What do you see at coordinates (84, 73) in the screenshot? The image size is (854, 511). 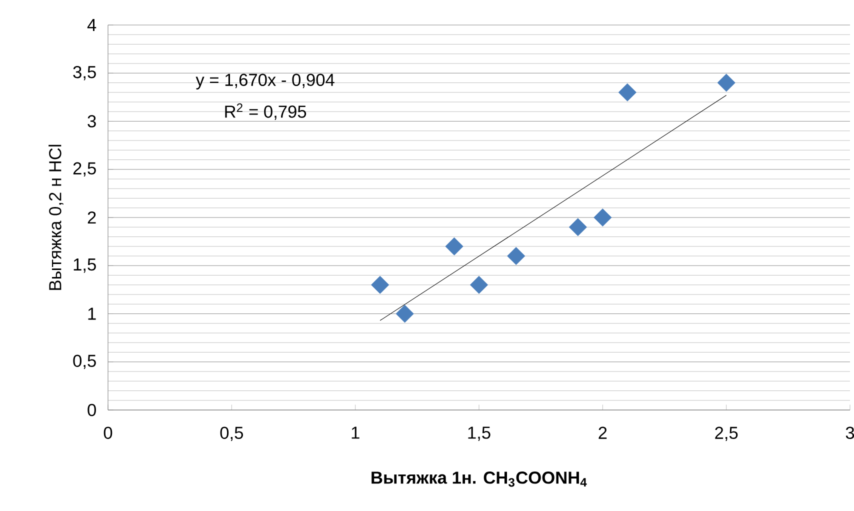 I see `y-tick-label: 3,5` at bounding box center [84, 73].